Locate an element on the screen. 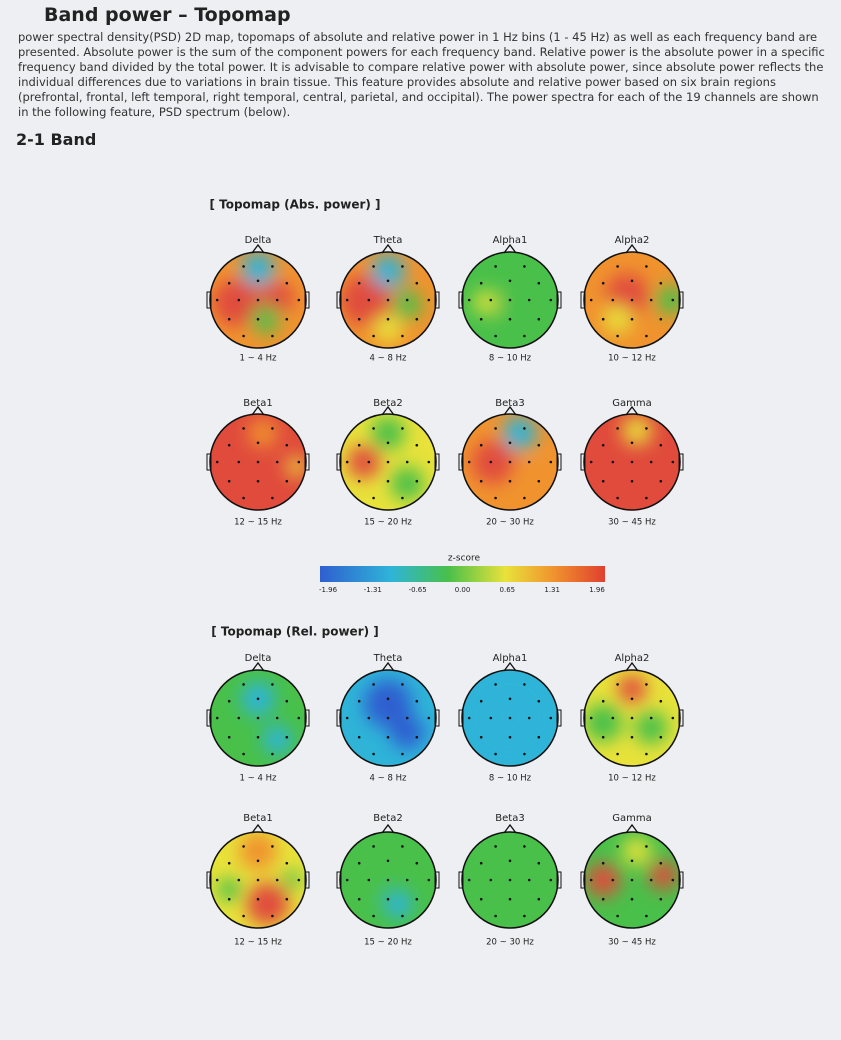 The height and width of the screenshot is (1040, 841). frequency-range: 4 ~ 8 Hz is located at coordinates (388, 359).